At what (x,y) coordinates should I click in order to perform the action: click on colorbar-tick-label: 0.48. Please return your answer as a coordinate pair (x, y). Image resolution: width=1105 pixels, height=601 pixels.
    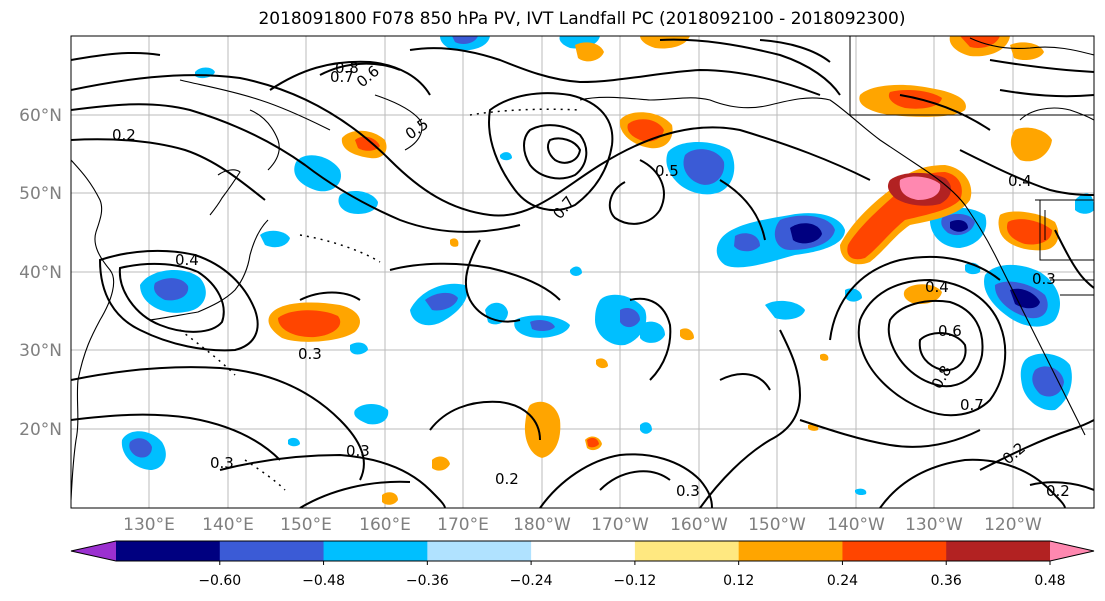
    Looking at the image, I should click on (1049, 581).